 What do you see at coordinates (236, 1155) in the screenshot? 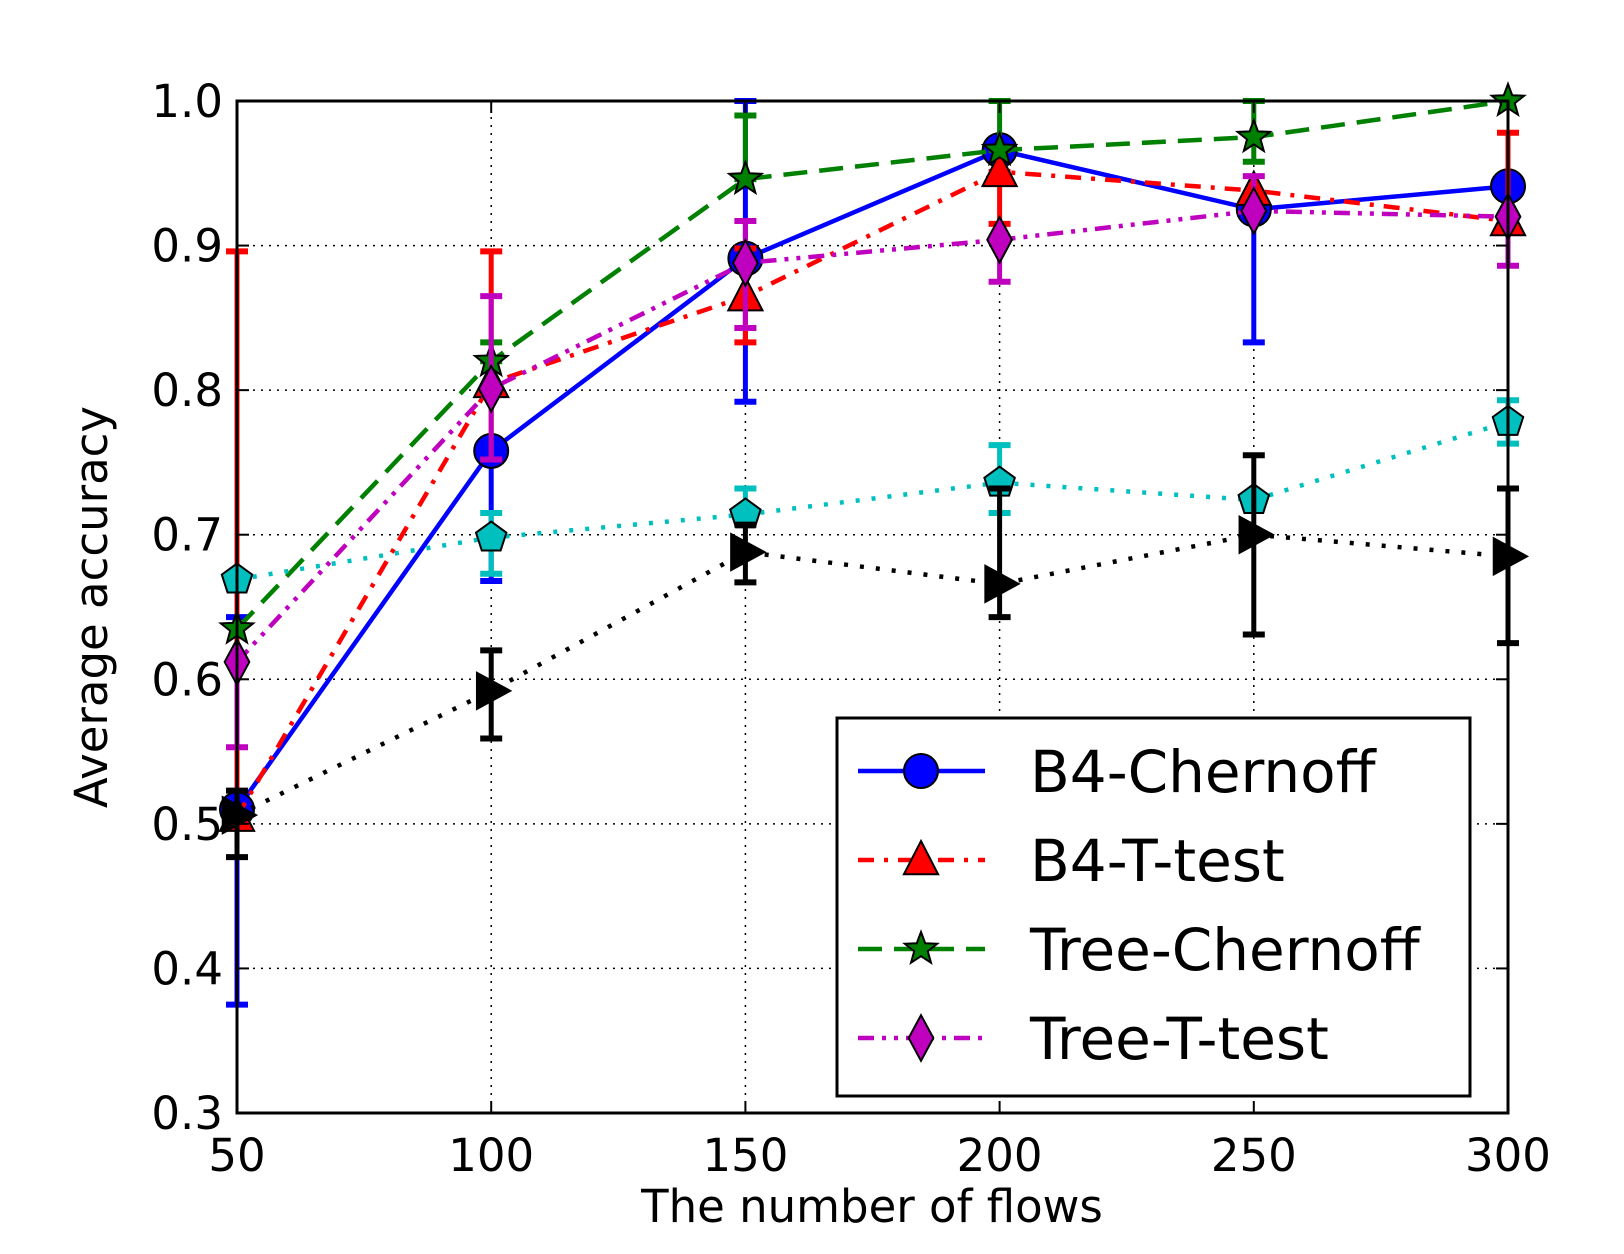
I see `x-tick-label: 50` at bounding box center [236, 1155].